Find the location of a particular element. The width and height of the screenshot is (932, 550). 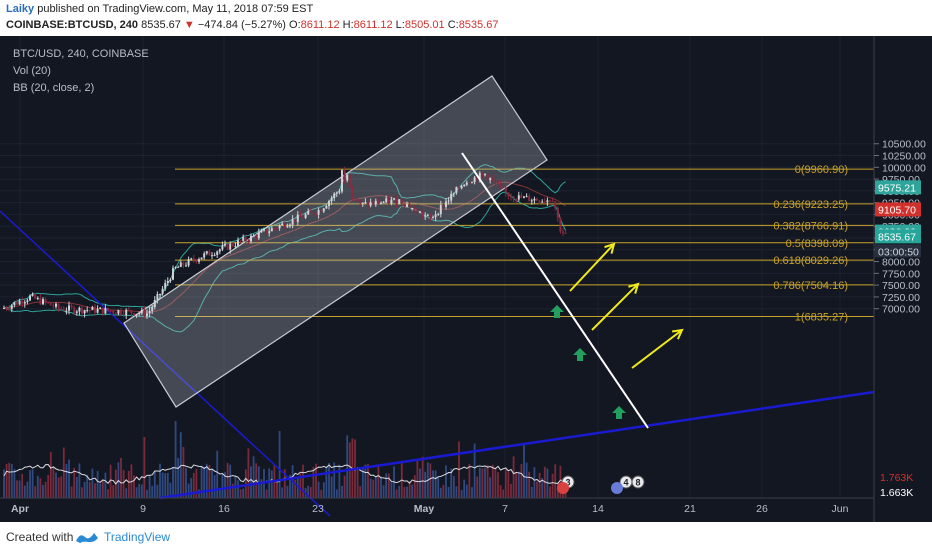

footer: Created with TradingView is located at coordinates (466, 536).